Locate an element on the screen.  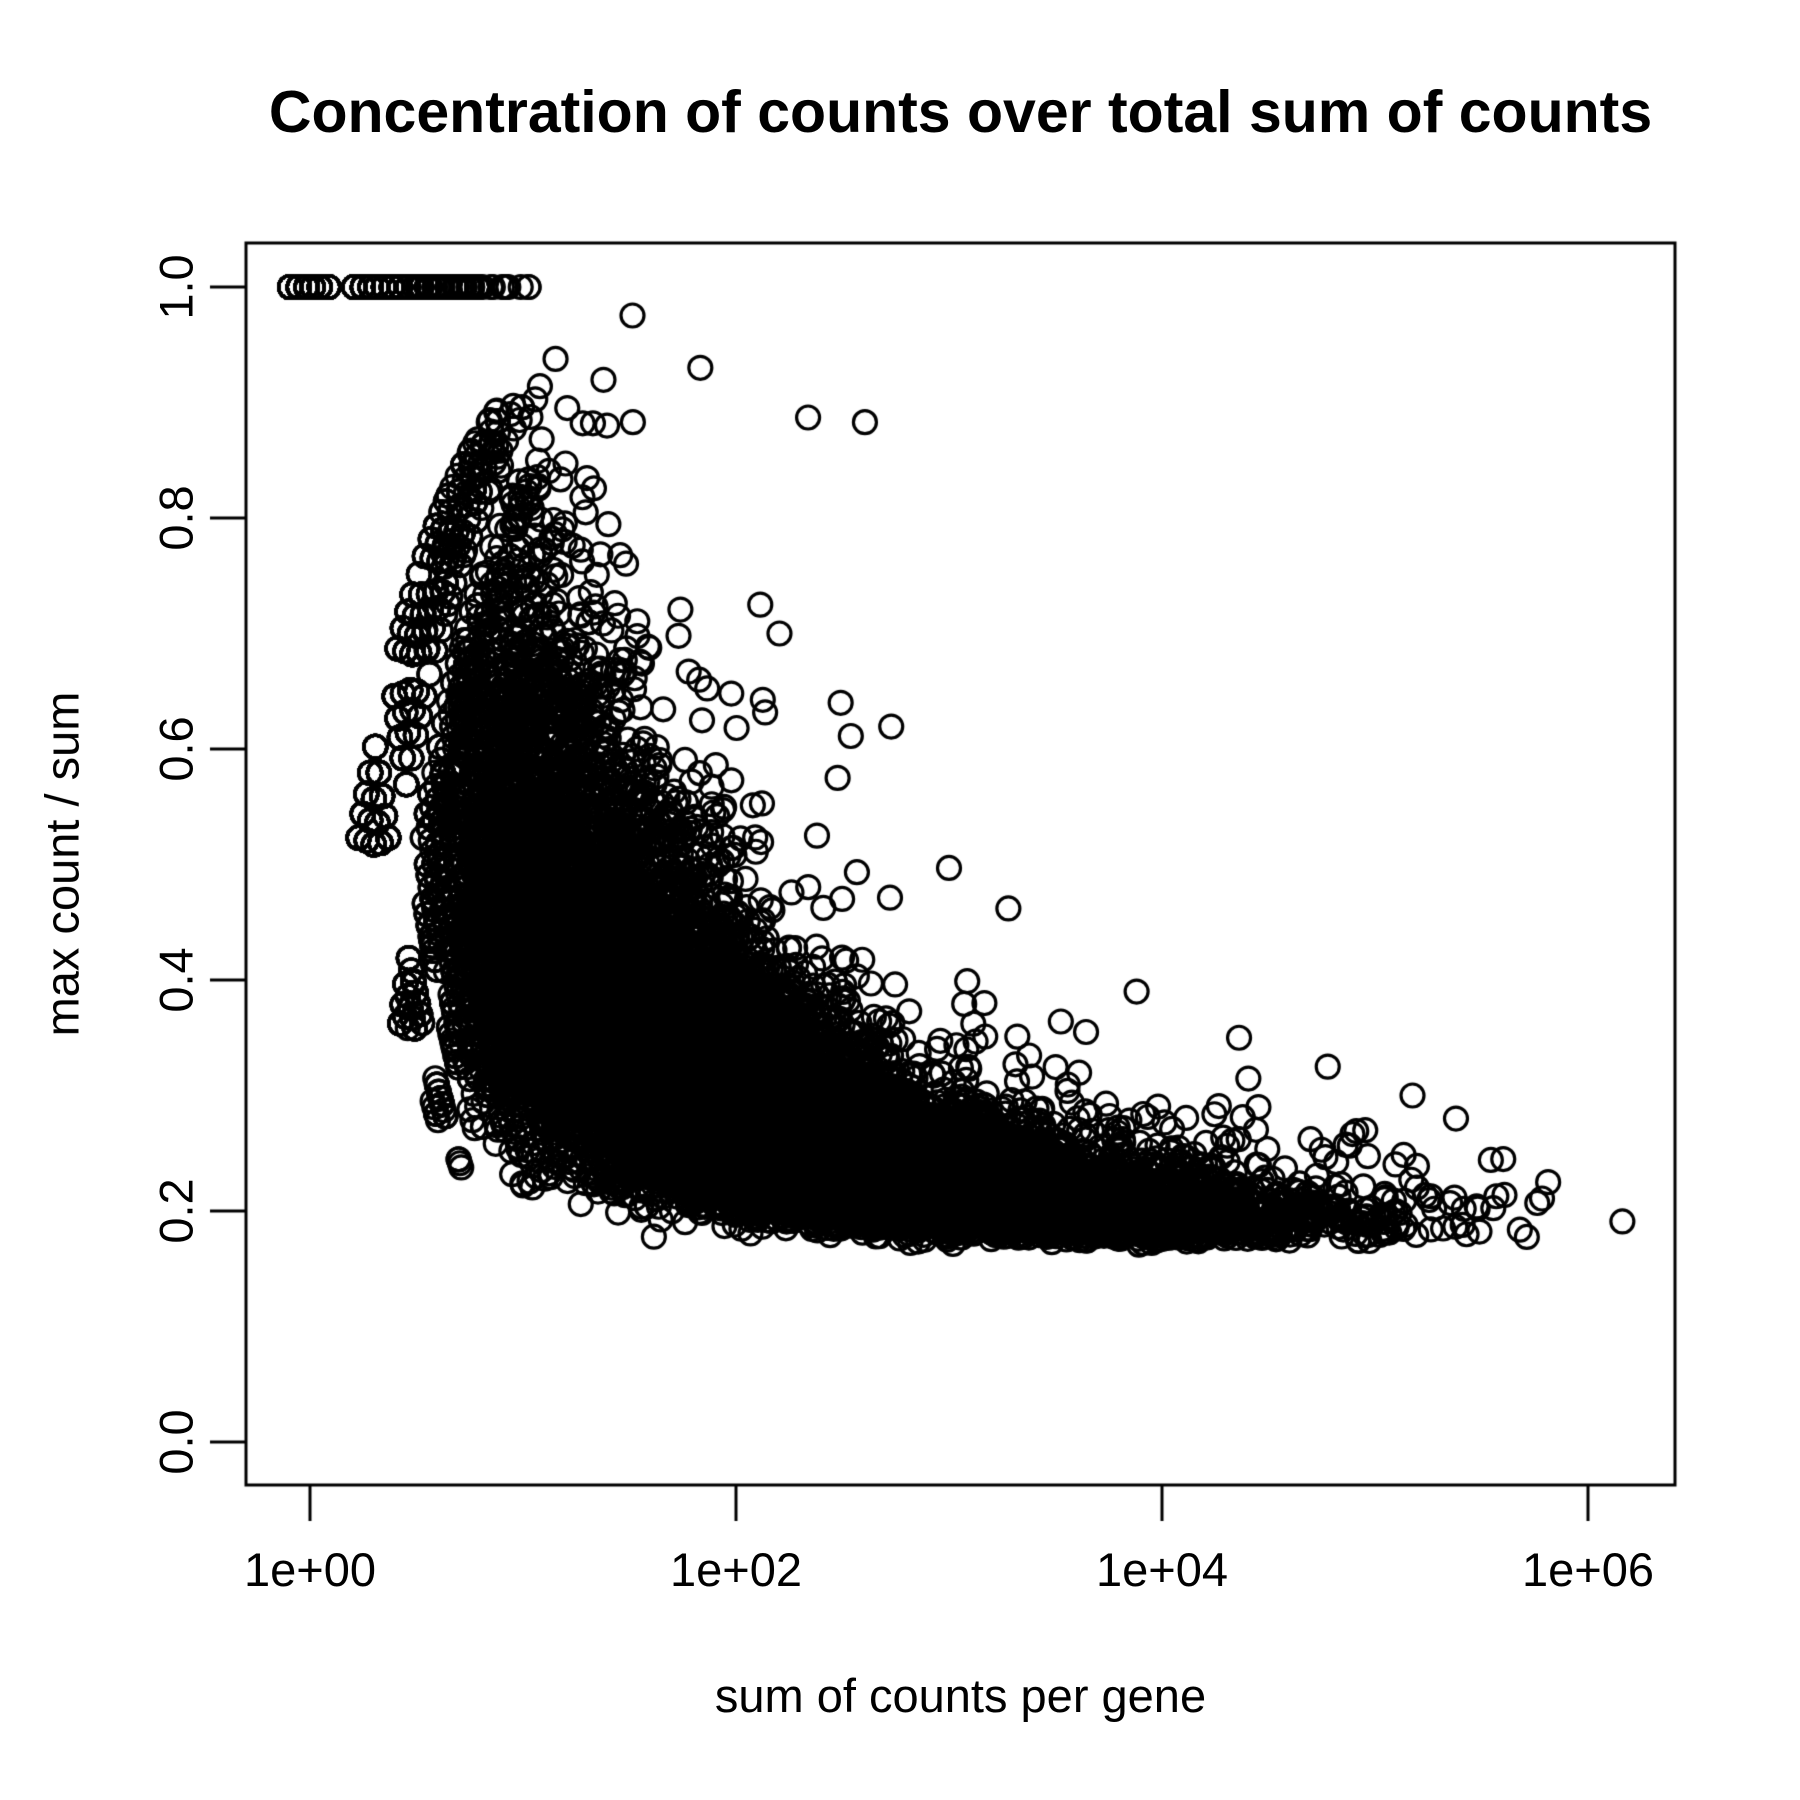
y-axis-tick-label: 0.8 is located at coordinates (176, 518).